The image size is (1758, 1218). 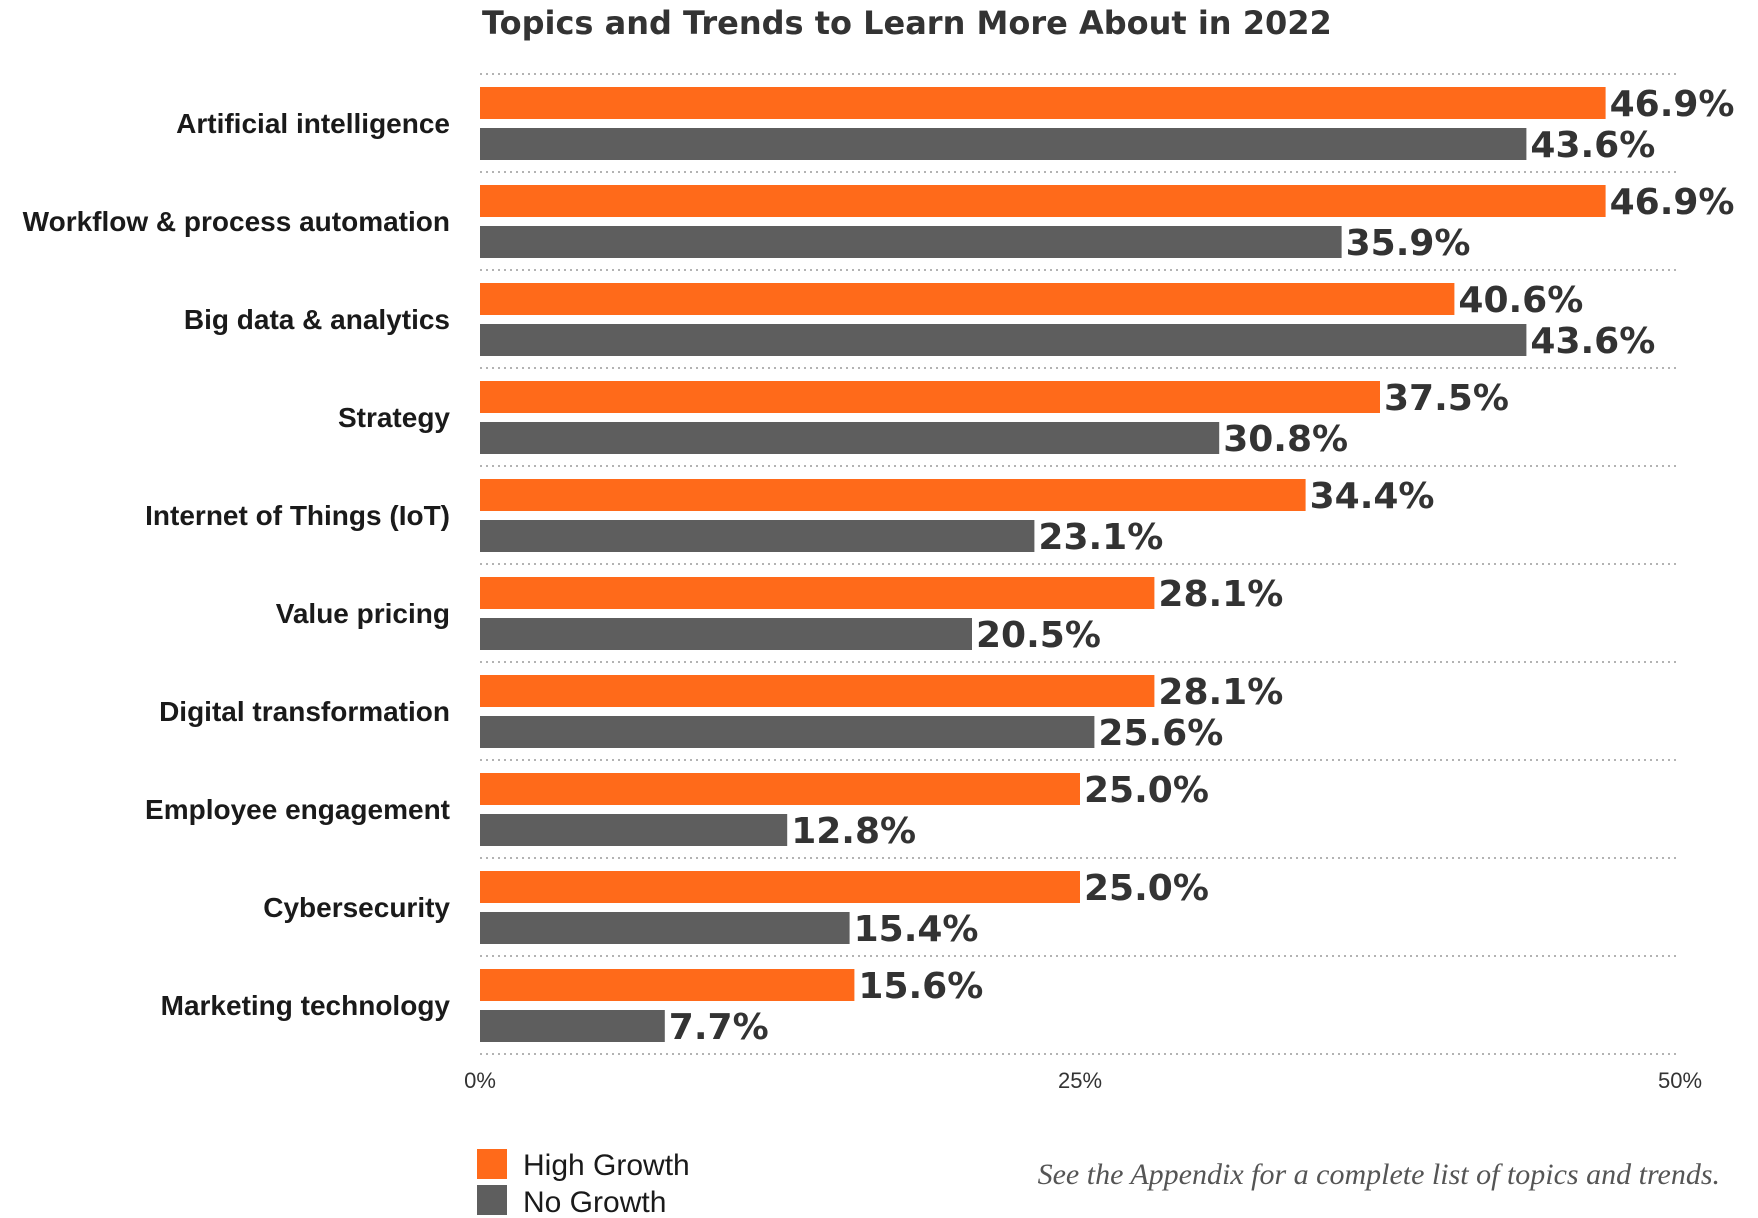 What do you see at coordinates (930, 397) in the screenshot?
I see `bar-high-growth-strategy` at bounding box center [930, 397].